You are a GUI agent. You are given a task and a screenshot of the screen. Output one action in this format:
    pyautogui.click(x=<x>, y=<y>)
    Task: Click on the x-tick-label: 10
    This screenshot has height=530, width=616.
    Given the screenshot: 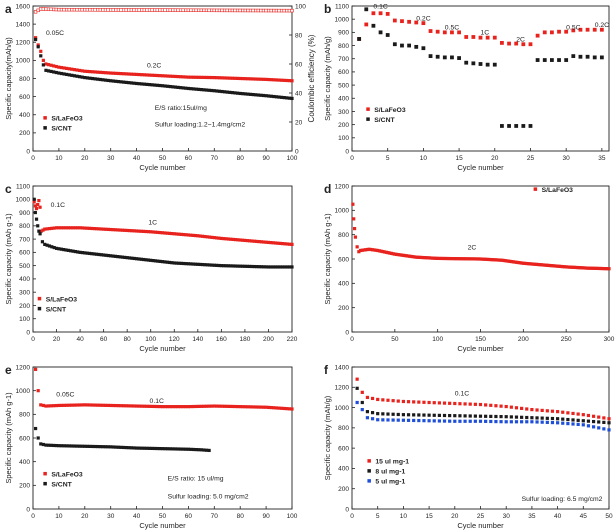 What is the action you would take?
    pyautogui.click(x=424, y=158)
    